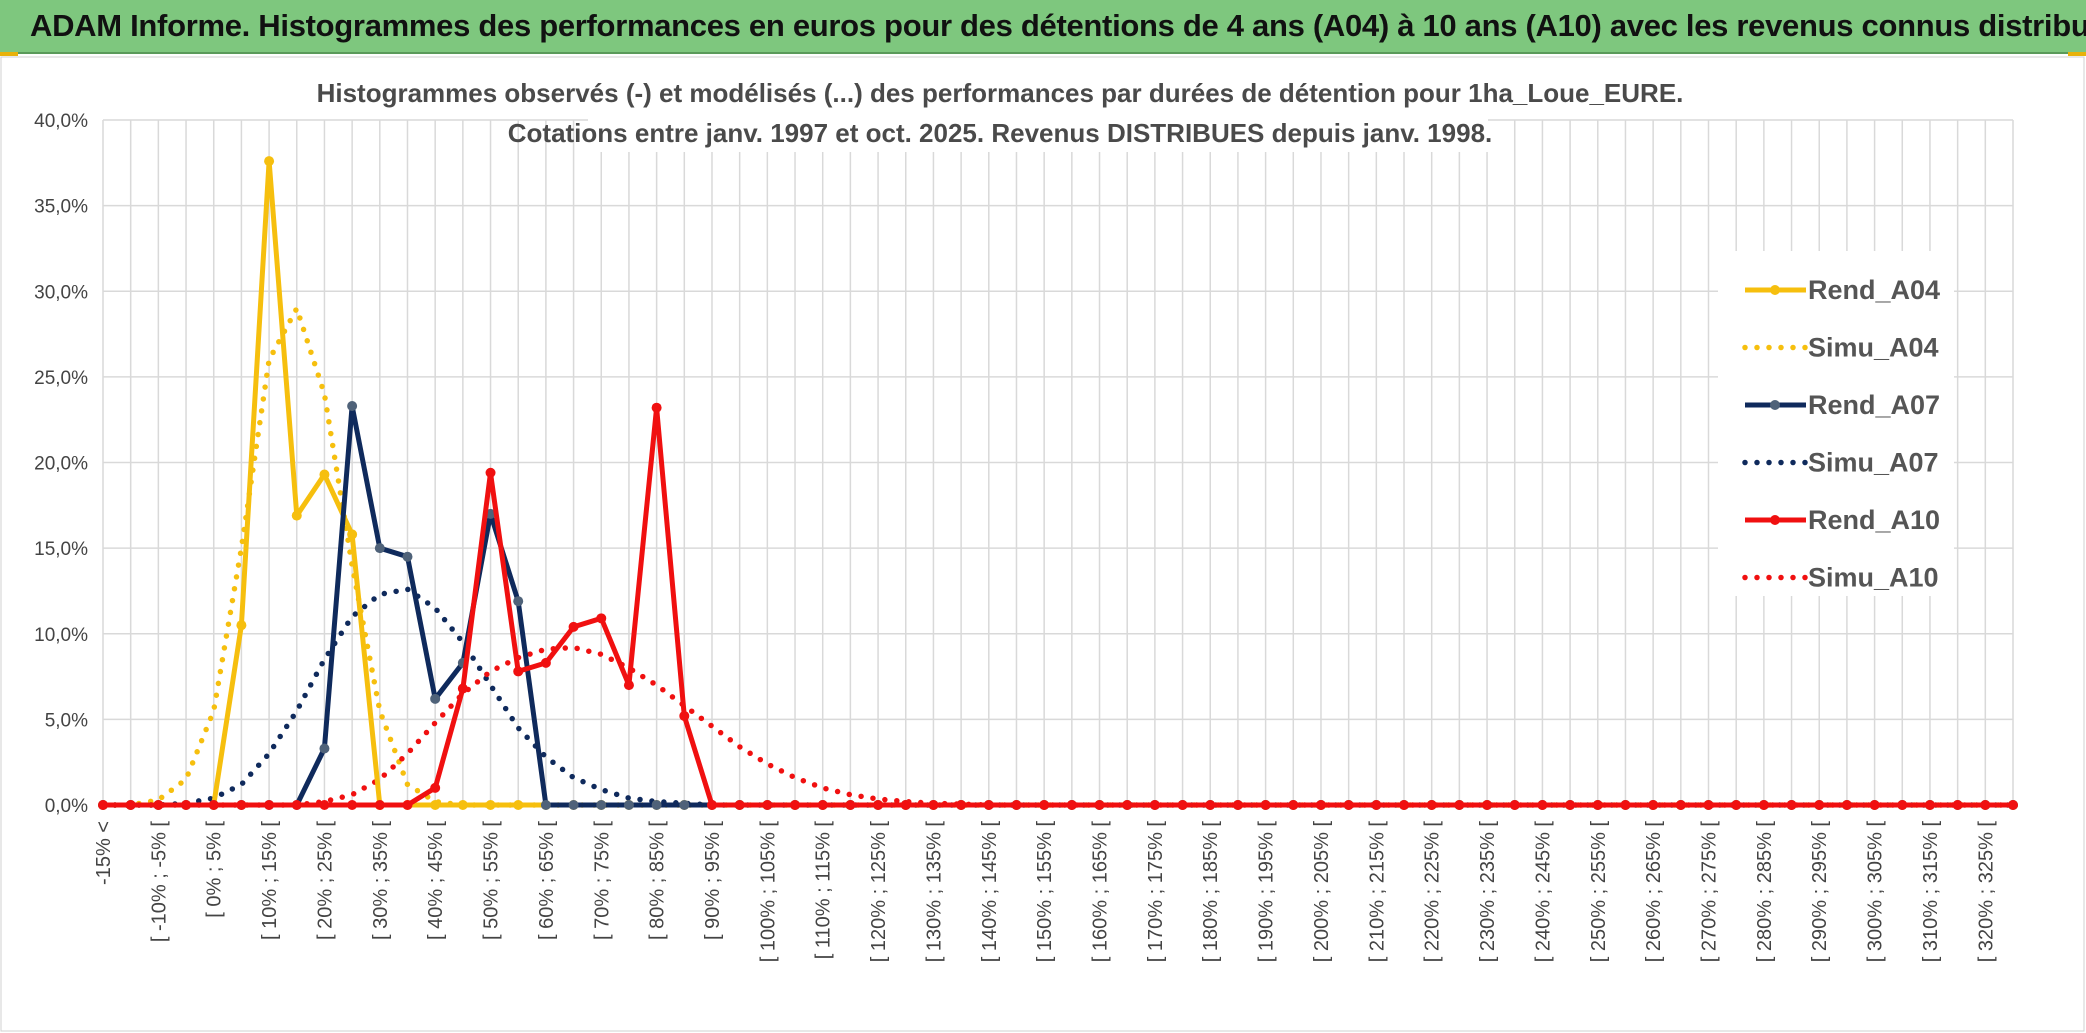 The image size is (2086, 1033). What do you see at coordinates (1874, 405) in the screenshot?
I see `legend-label-Rend_A07: Rend_A07` at bounding box center [1874, 405].